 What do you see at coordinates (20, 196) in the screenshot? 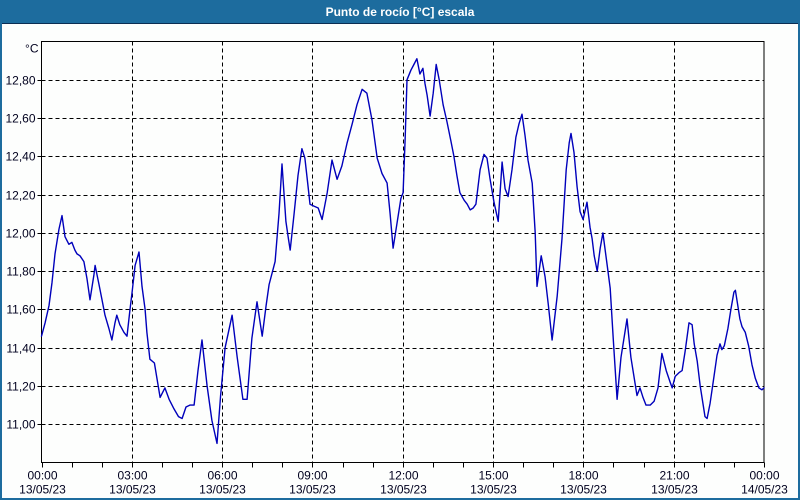
I see `y-tick-label: 12,20` at bounding box center [20, 196].